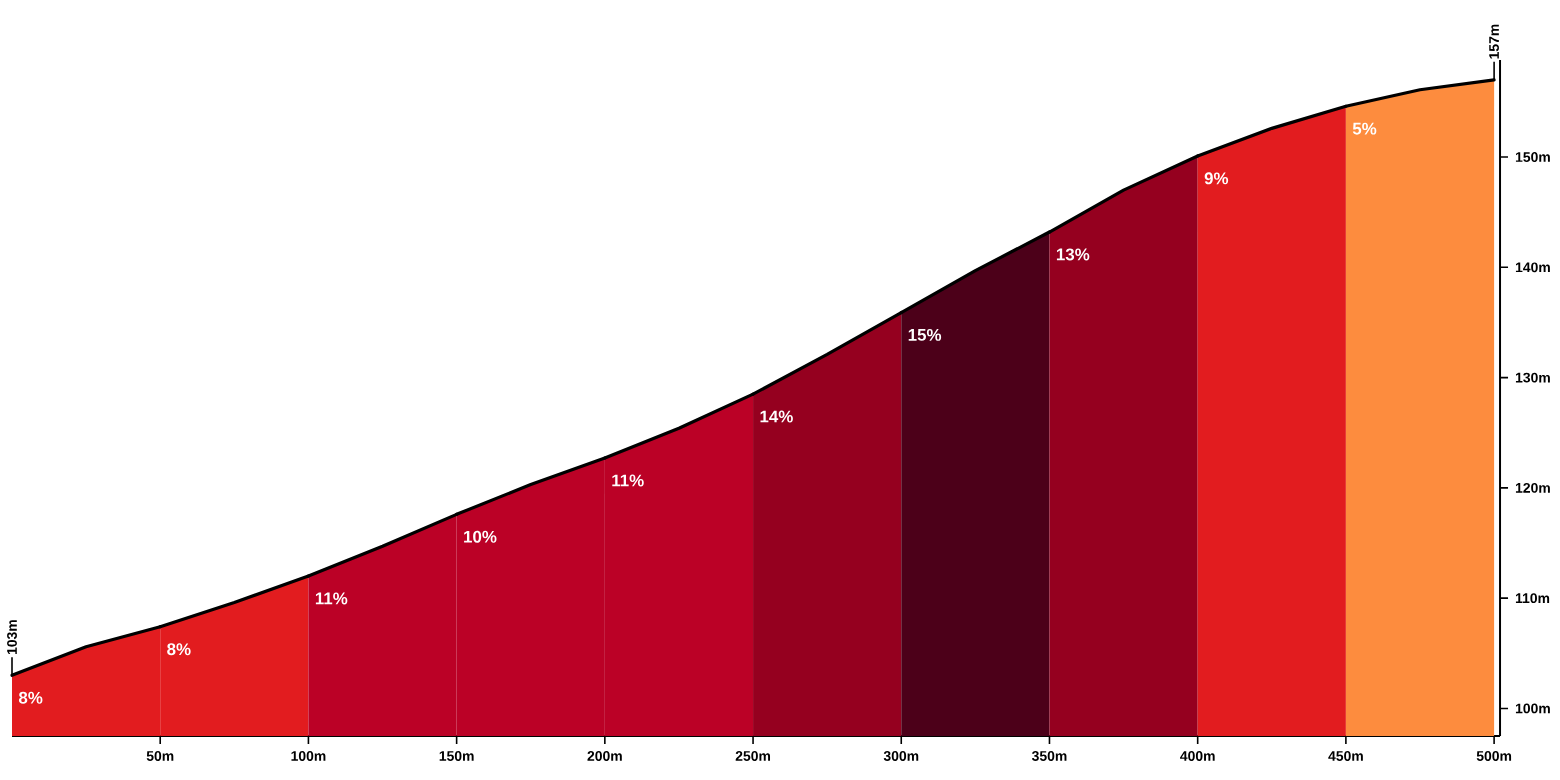  I want to click on annotation: 10%, so click(480, 536).